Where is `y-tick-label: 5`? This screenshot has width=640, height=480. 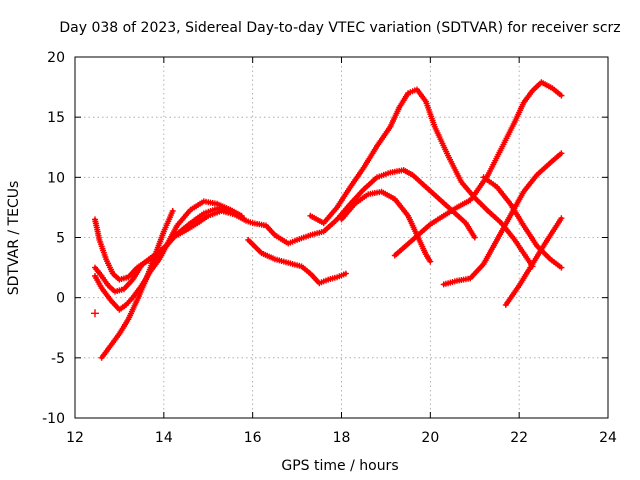
y-tick-label: 5 is located at coordinates (60, 239).